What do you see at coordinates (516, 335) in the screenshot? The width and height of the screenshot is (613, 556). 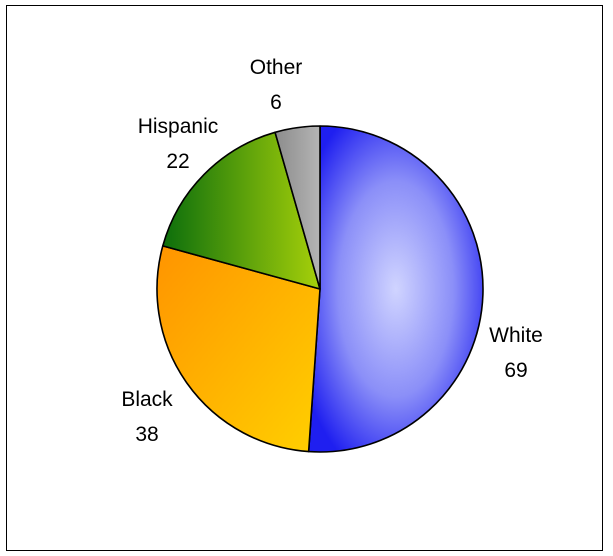 I see `slice-label-white: White` at bounding box center [516, 335].